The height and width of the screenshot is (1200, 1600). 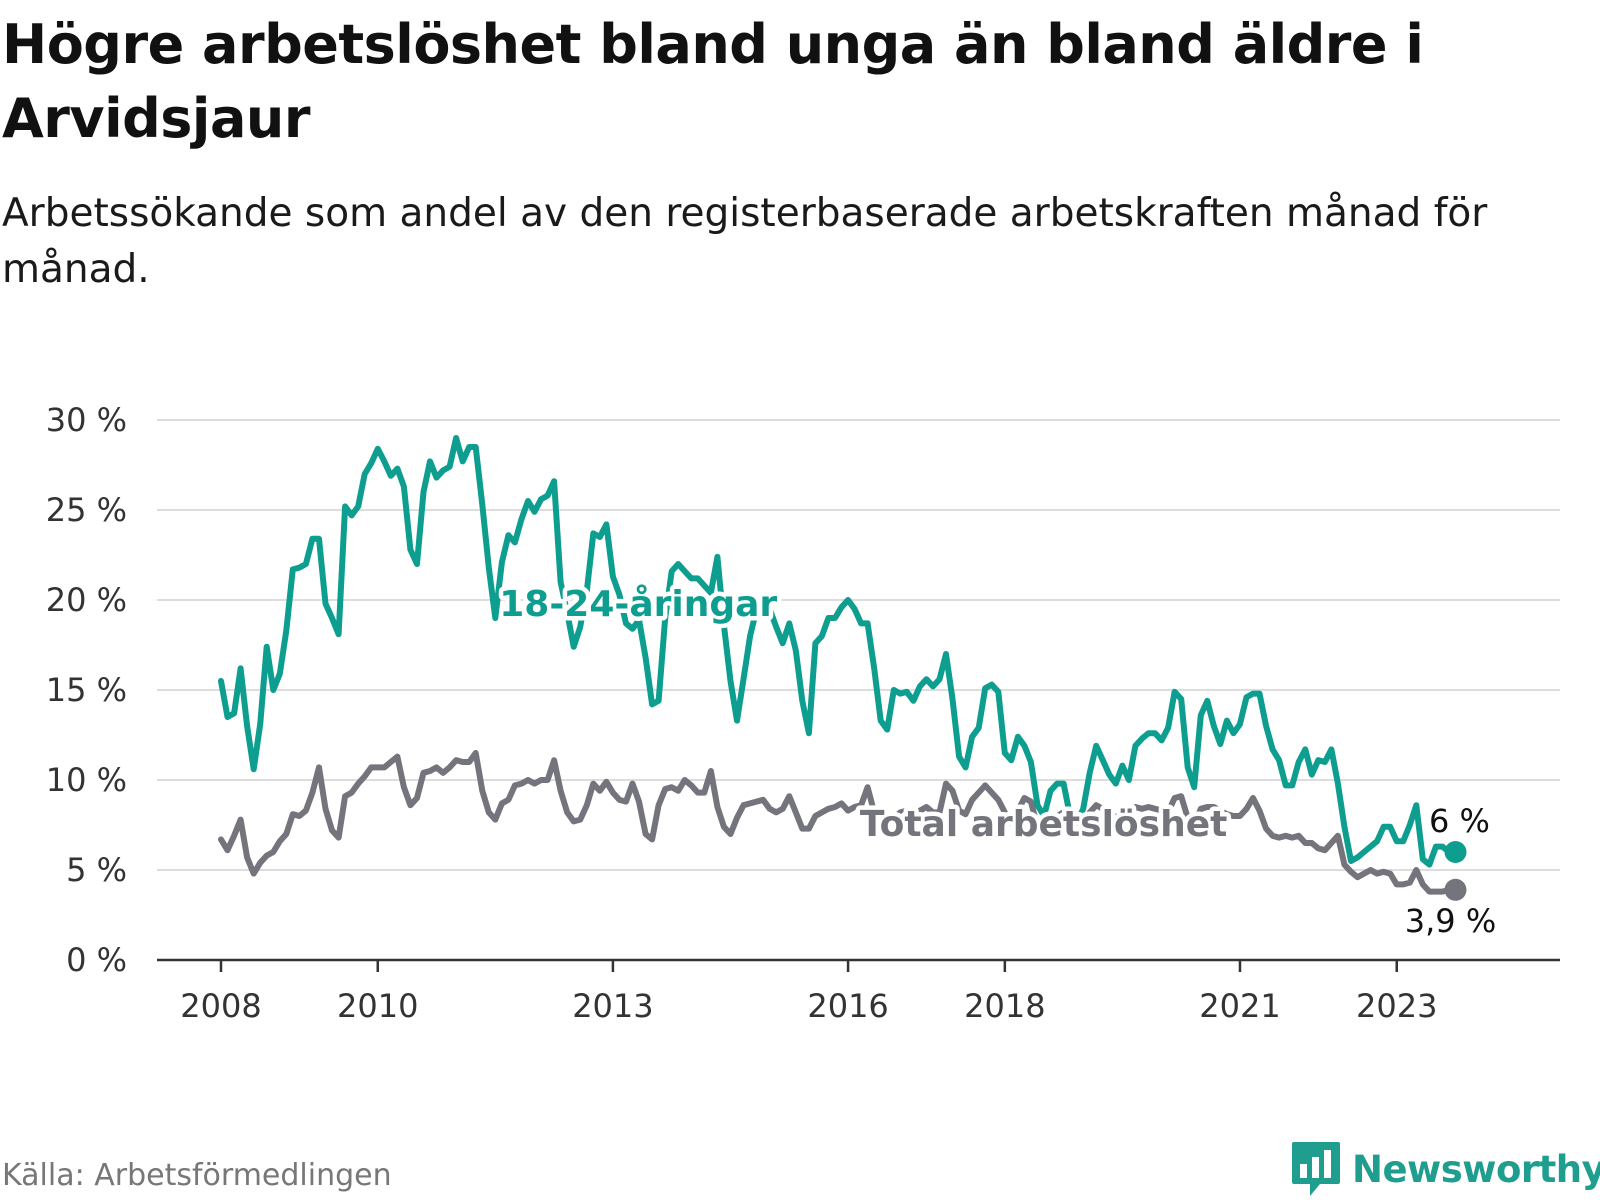 What do you see at coordinates (638, 604) in the screenshot?
I see `youth-series-label: 18-24-åringar` at bounding box center [638, 604].